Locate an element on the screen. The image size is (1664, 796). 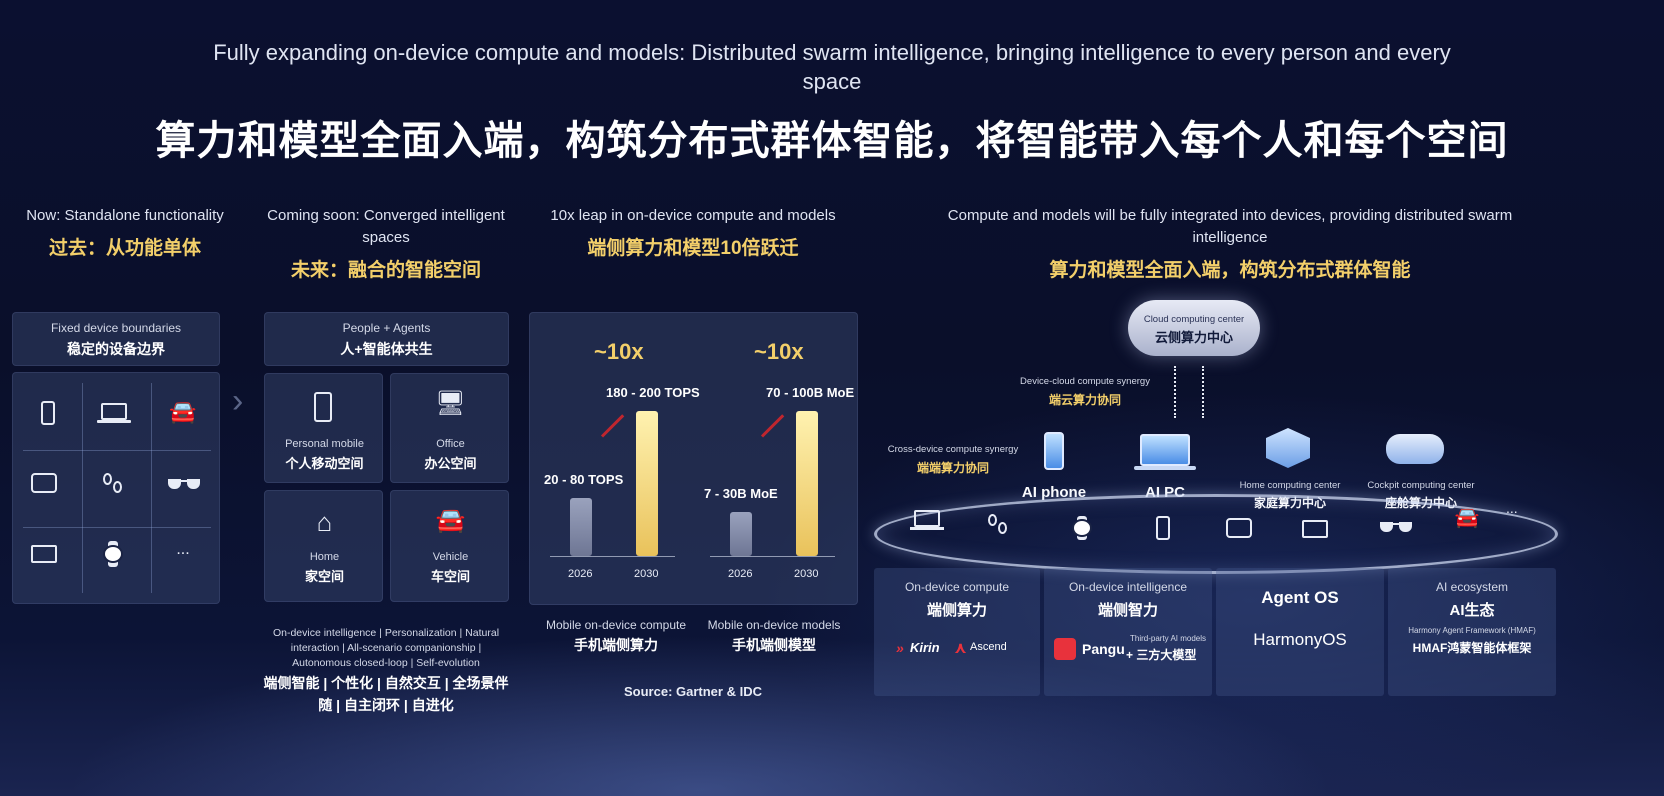
earbuds-icon is located at coordinates (114, 484).